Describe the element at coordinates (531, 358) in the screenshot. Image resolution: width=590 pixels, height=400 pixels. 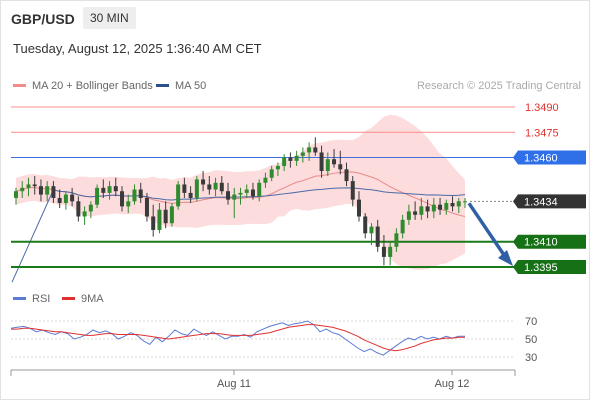
I see `rsi-tick-30: 30` at that location.